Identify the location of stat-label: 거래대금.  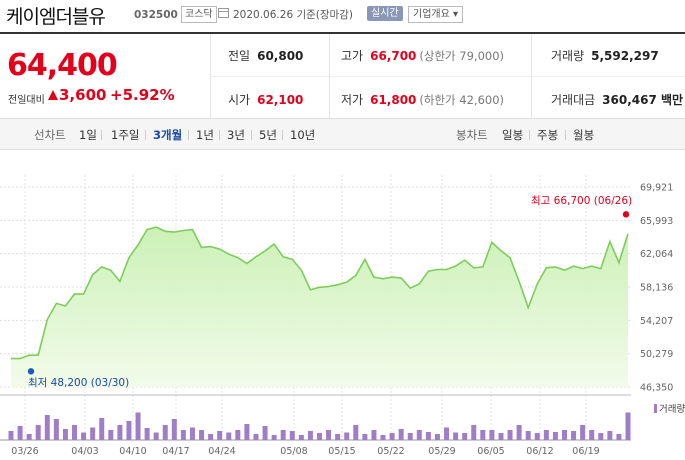
(573, 100).